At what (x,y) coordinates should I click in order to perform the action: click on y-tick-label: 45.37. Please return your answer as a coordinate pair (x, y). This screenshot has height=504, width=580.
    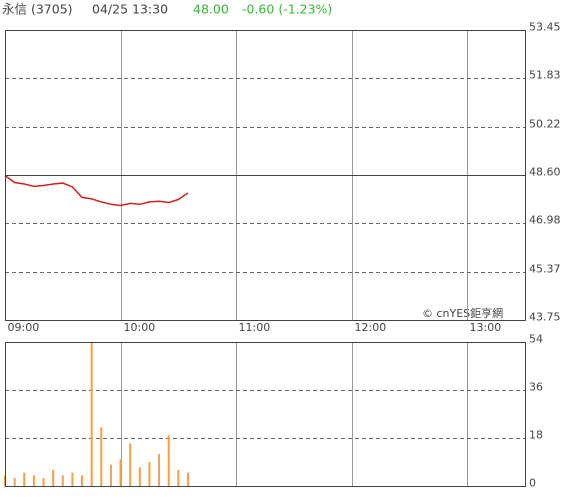
    Looking at the image, I should click on (545, 269).